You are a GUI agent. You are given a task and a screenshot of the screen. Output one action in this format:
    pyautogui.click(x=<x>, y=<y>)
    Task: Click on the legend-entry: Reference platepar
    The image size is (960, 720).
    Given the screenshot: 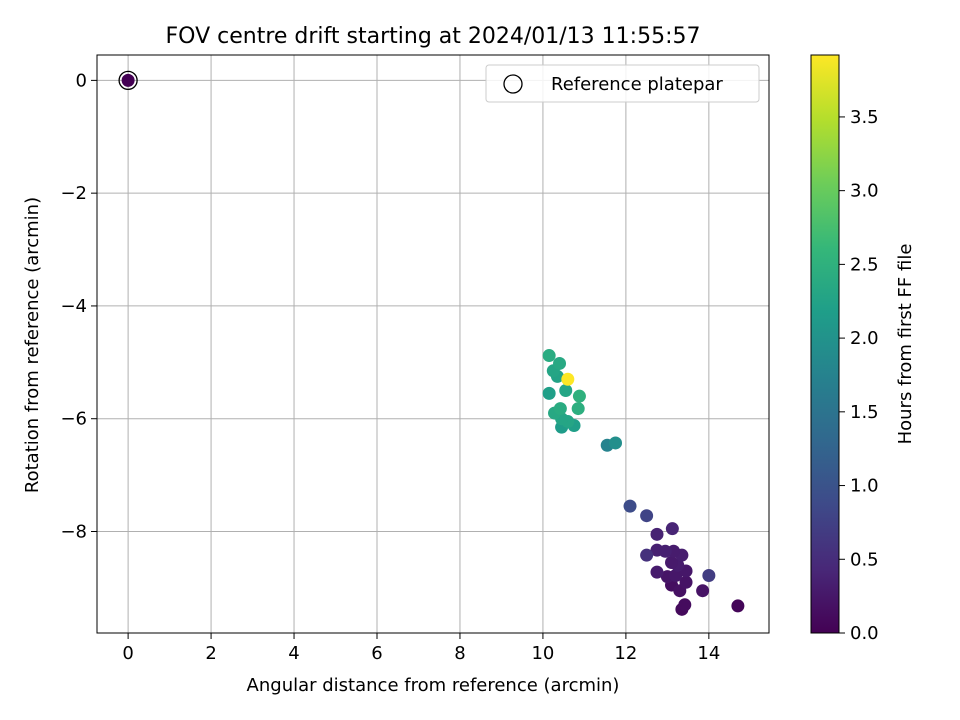 What is the action you would take?
    pyautogui.click(x=637, y=84)
    